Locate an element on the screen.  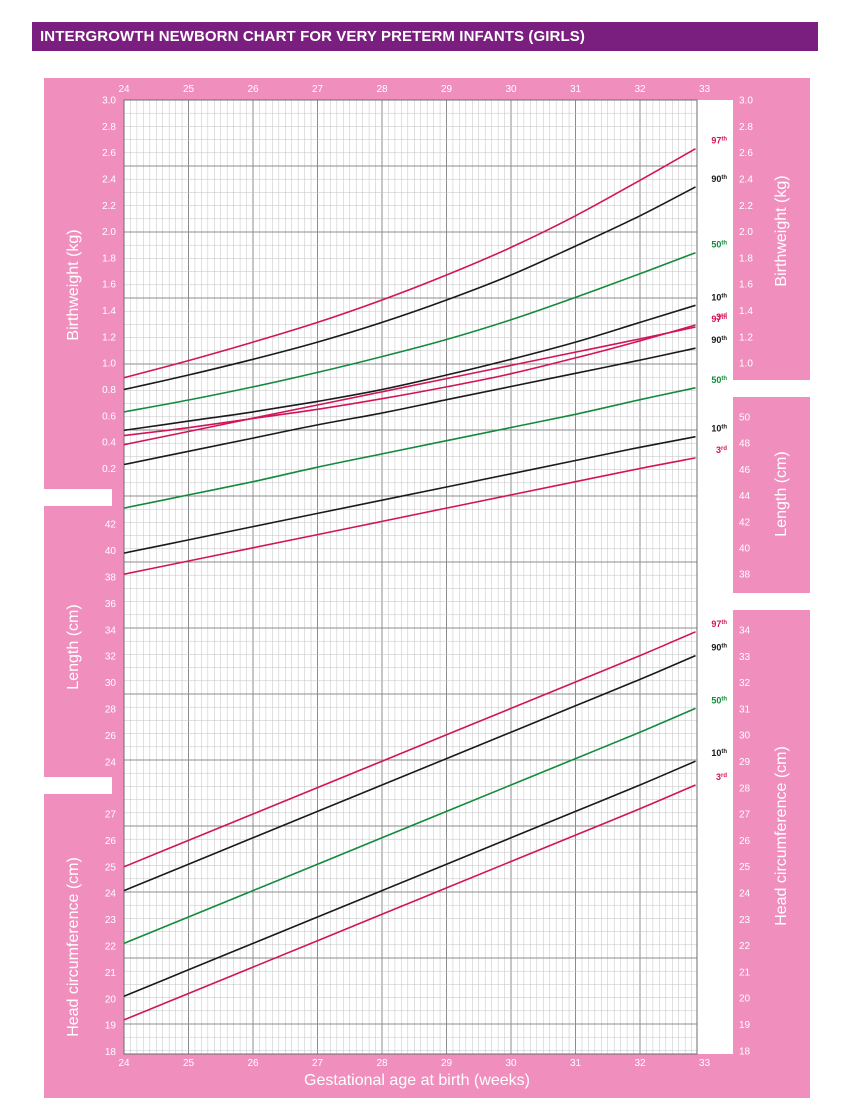
y-tick-label-length-left: 30 is located at coordinates (111, 683).